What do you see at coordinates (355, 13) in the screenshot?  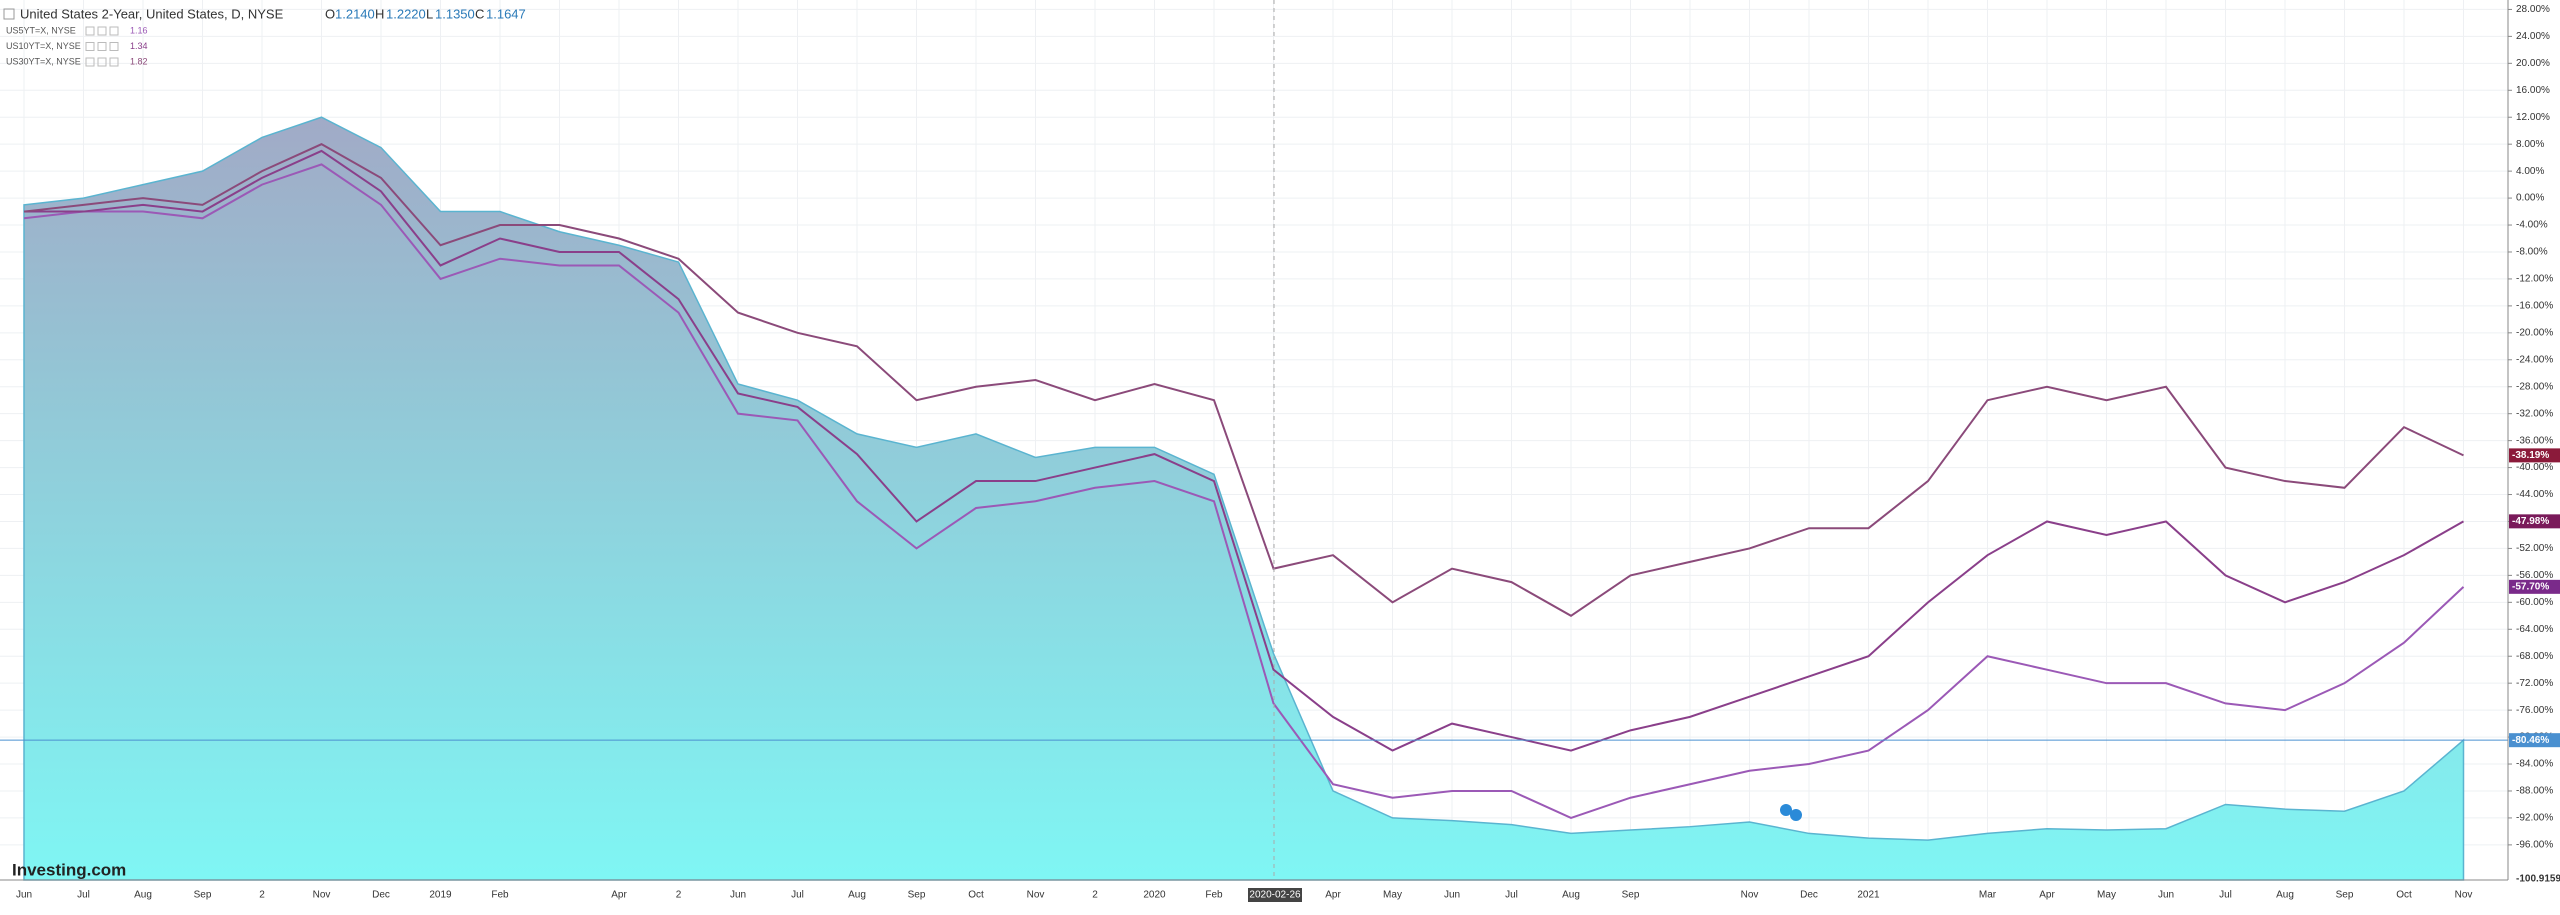 I see `open-value: 1.2140` at bounding box center [355, 13].